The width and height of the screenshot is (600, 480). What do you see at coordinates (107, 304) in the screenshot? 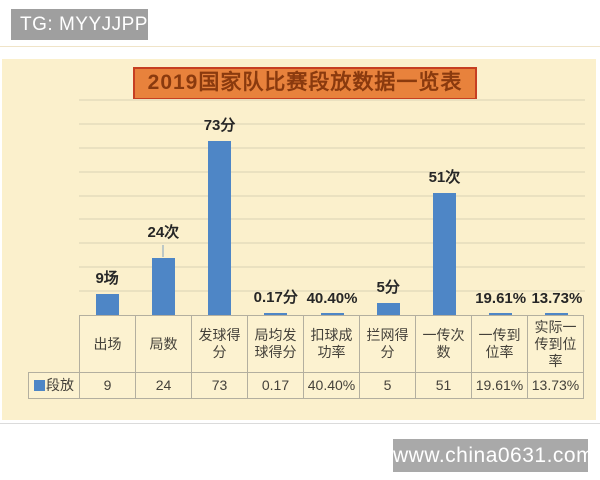
I see `bar-出场` at bounding box center [107, 304].